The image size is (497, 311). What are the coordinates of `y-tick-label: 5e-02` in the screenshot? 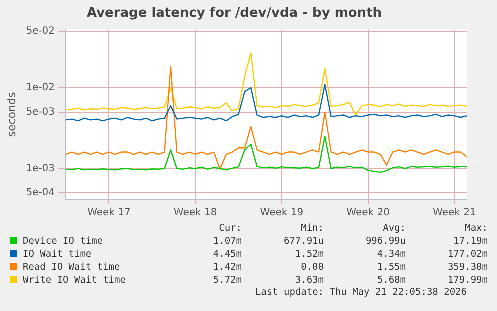 It's located at (41, 32).